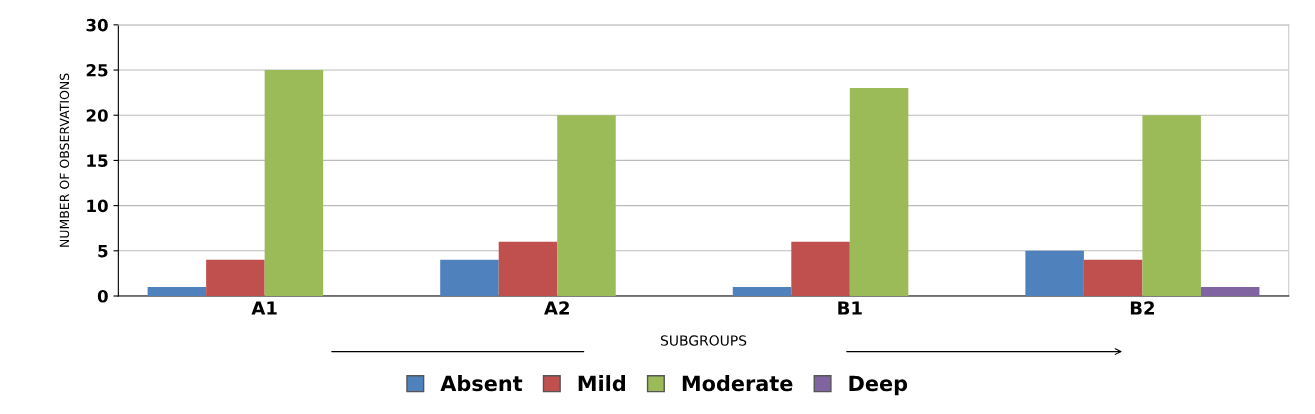 Image resolution: width=1315 pixels, height=414 pixels. I want to click on y-tick-label: 0, so click(102, 296).